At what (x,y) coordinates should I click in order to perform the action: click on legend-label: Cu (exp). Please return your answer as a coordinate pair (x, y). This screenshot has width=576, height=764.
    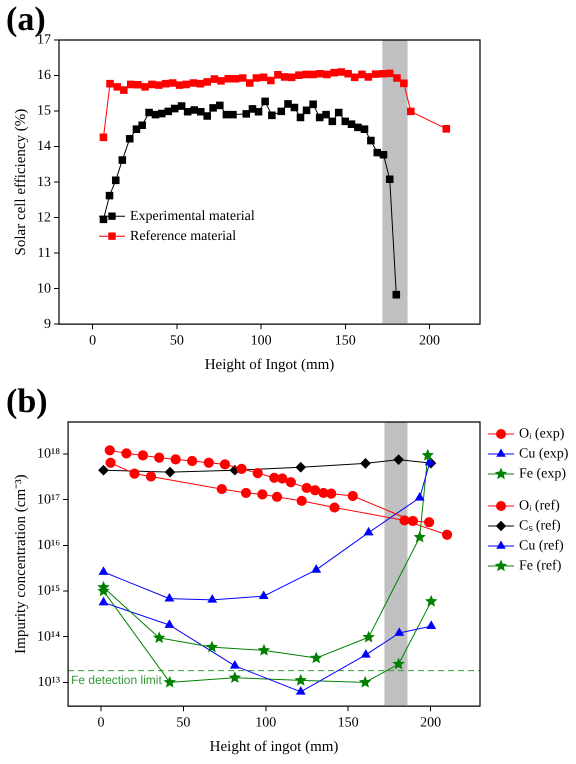
    Looking at the image, I should click on (544, 454).